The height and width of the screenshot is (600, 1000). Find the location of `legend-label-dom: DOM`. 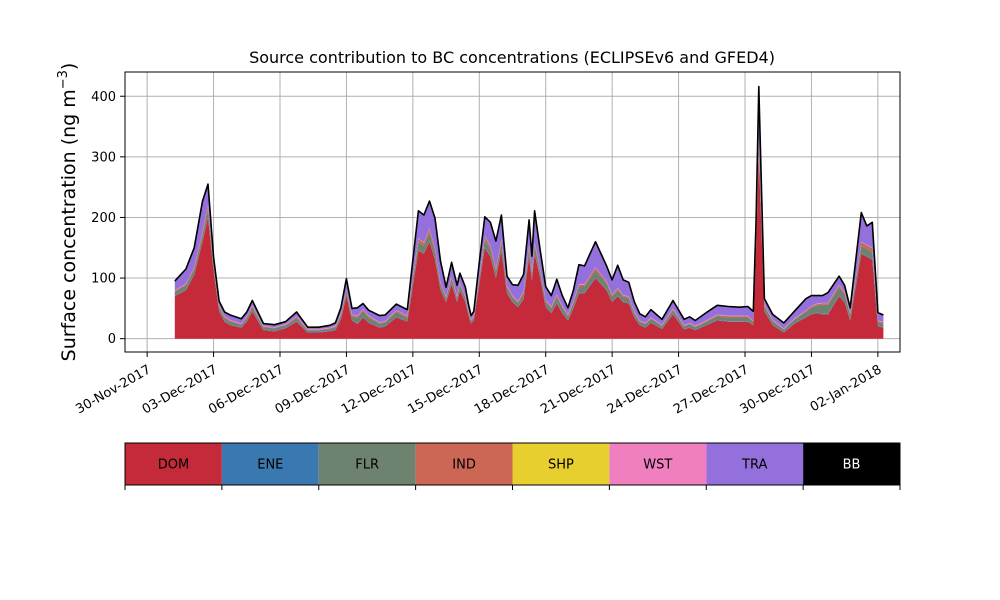

legend-label-dom: DOM is located at coordinates (173, 465).